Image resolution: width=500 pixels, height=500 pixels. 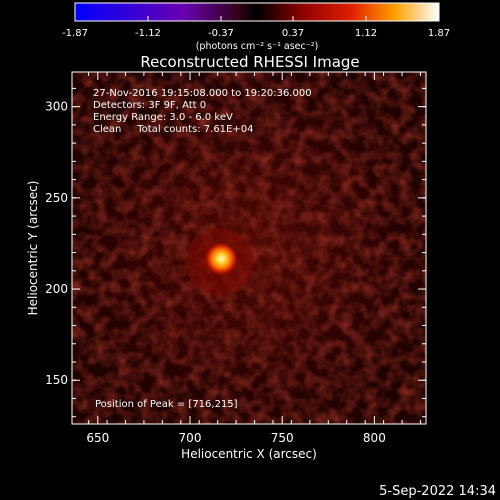 What do you see at coordinates (257, 12) in the screenshot?
I see `colorbar` at bounding box center [257, 12].